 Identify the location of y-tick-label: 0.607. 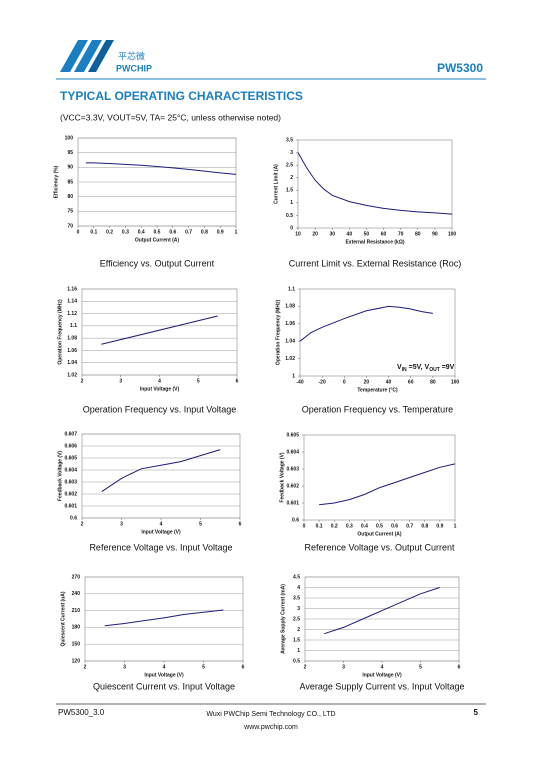
(70, 434).